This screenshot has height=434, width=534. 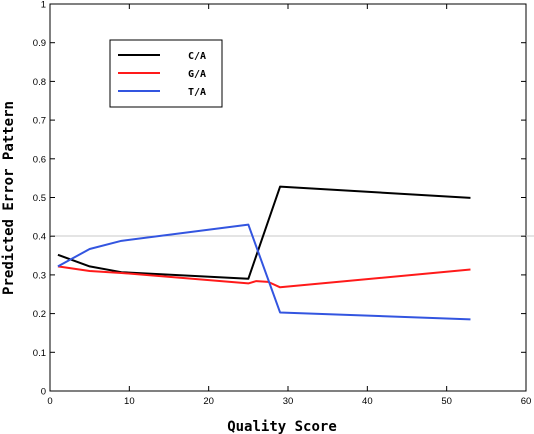 What do you see at coordinates (39, 237) in the screenshot?
I see `y-tick-label: 0.4` at bounding box center [39, 237].